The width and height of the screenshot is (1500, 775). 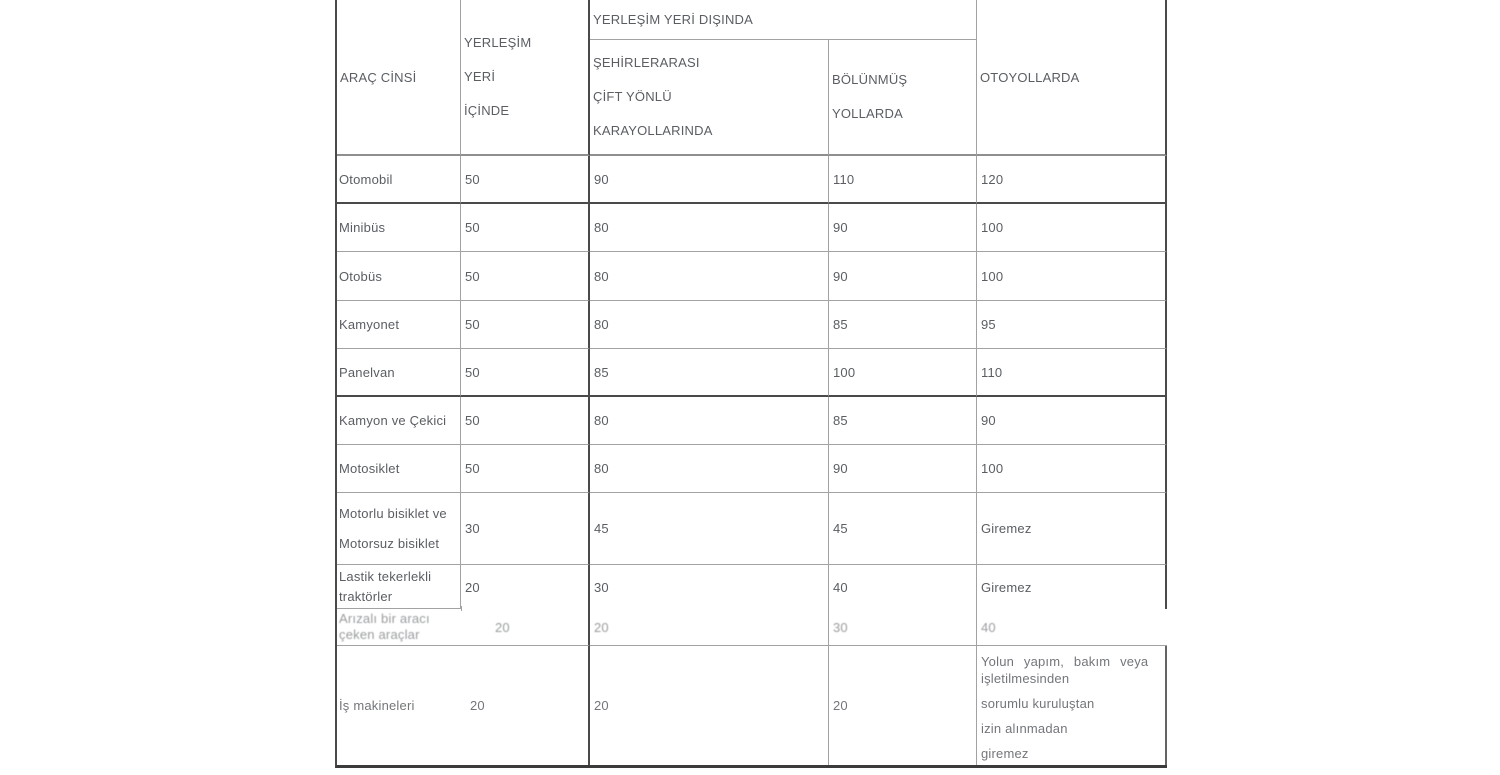 I want to click on header-line: KARAYOLLARINDA, so click(x=653, y=130).